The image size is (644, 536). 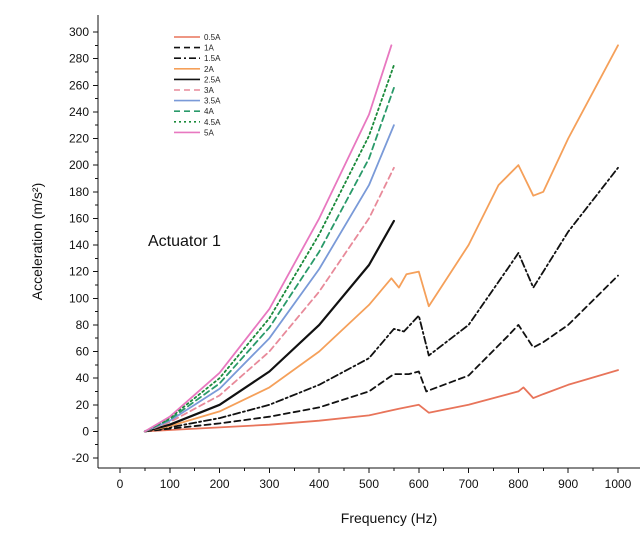 I want to click on x-tick-label: 300, so click(x=269, y=484).